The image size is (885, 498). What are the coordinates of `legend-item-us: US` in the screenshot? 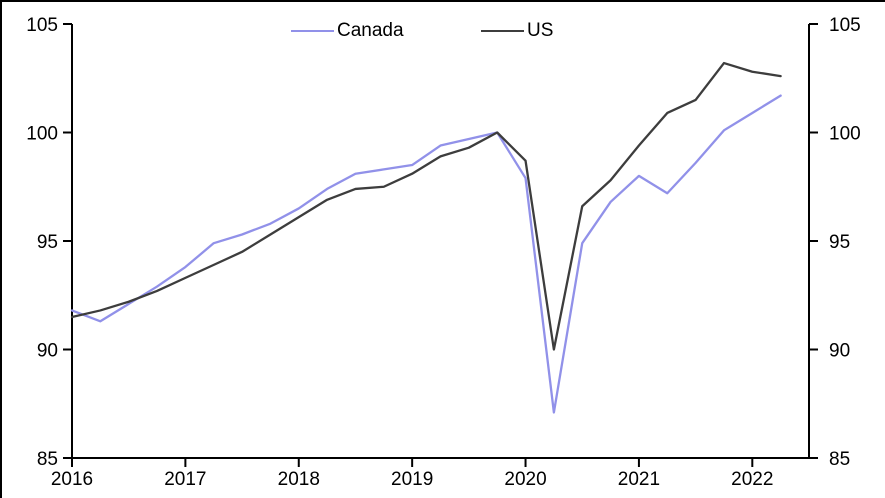 It's located at (517, 31).